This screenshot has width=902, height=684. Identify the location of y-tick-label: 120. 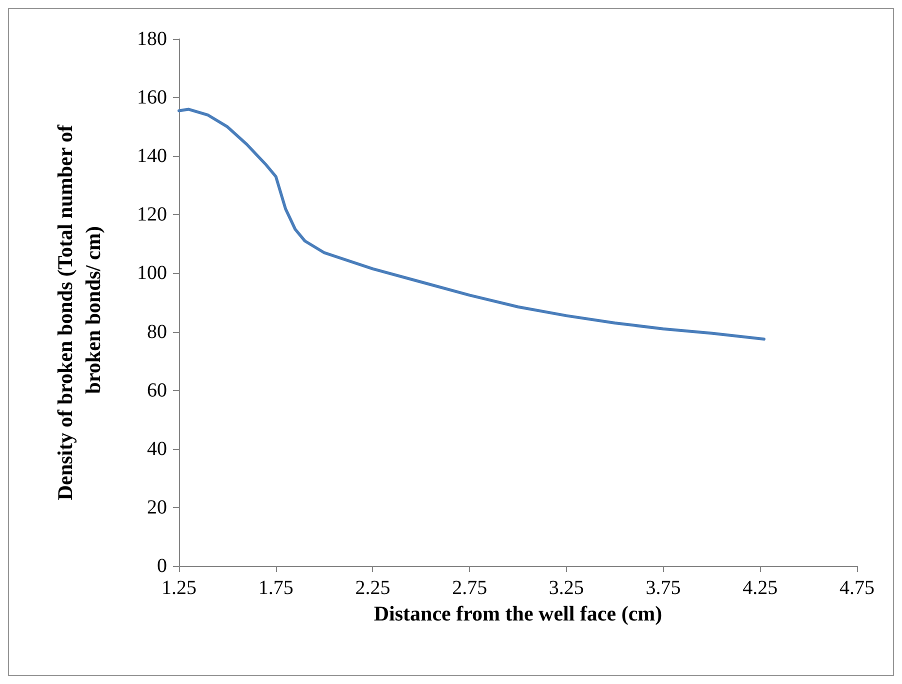
(152, 215).